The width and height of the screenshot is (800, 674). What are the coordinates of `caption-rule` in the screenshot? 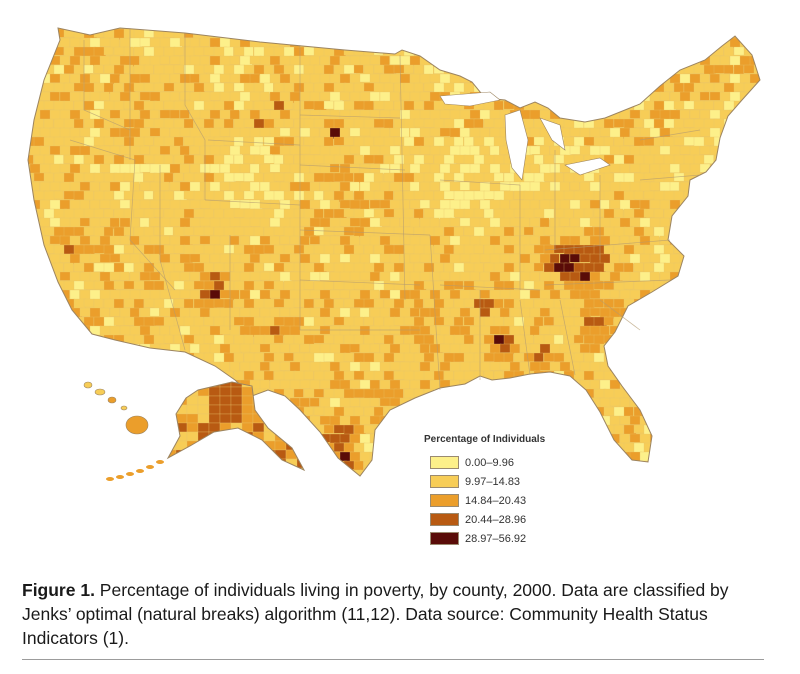 It's located at (393, 659).